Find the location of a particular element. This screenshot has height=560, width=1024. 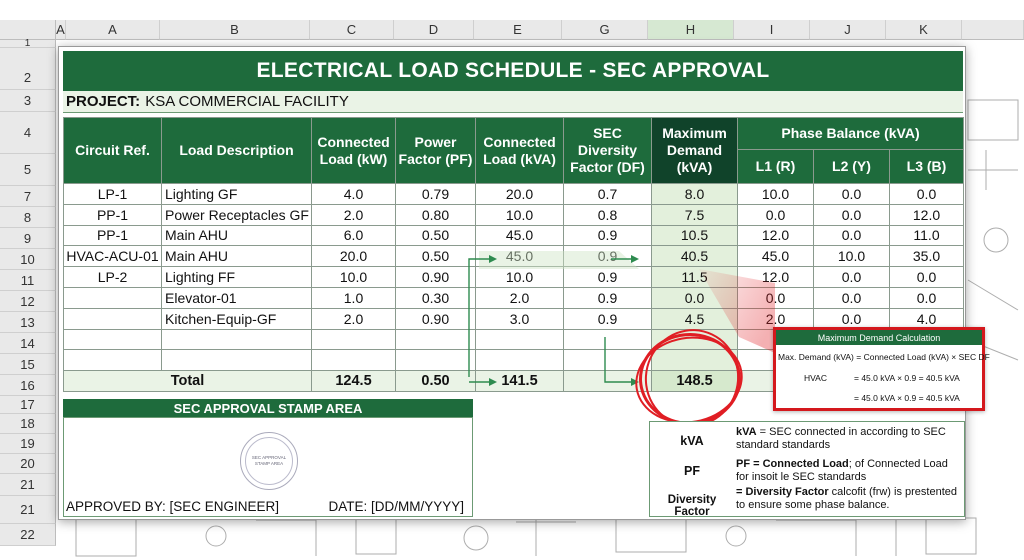

cell-phase-l3: 4.0 is located at coordinates (926, 318).